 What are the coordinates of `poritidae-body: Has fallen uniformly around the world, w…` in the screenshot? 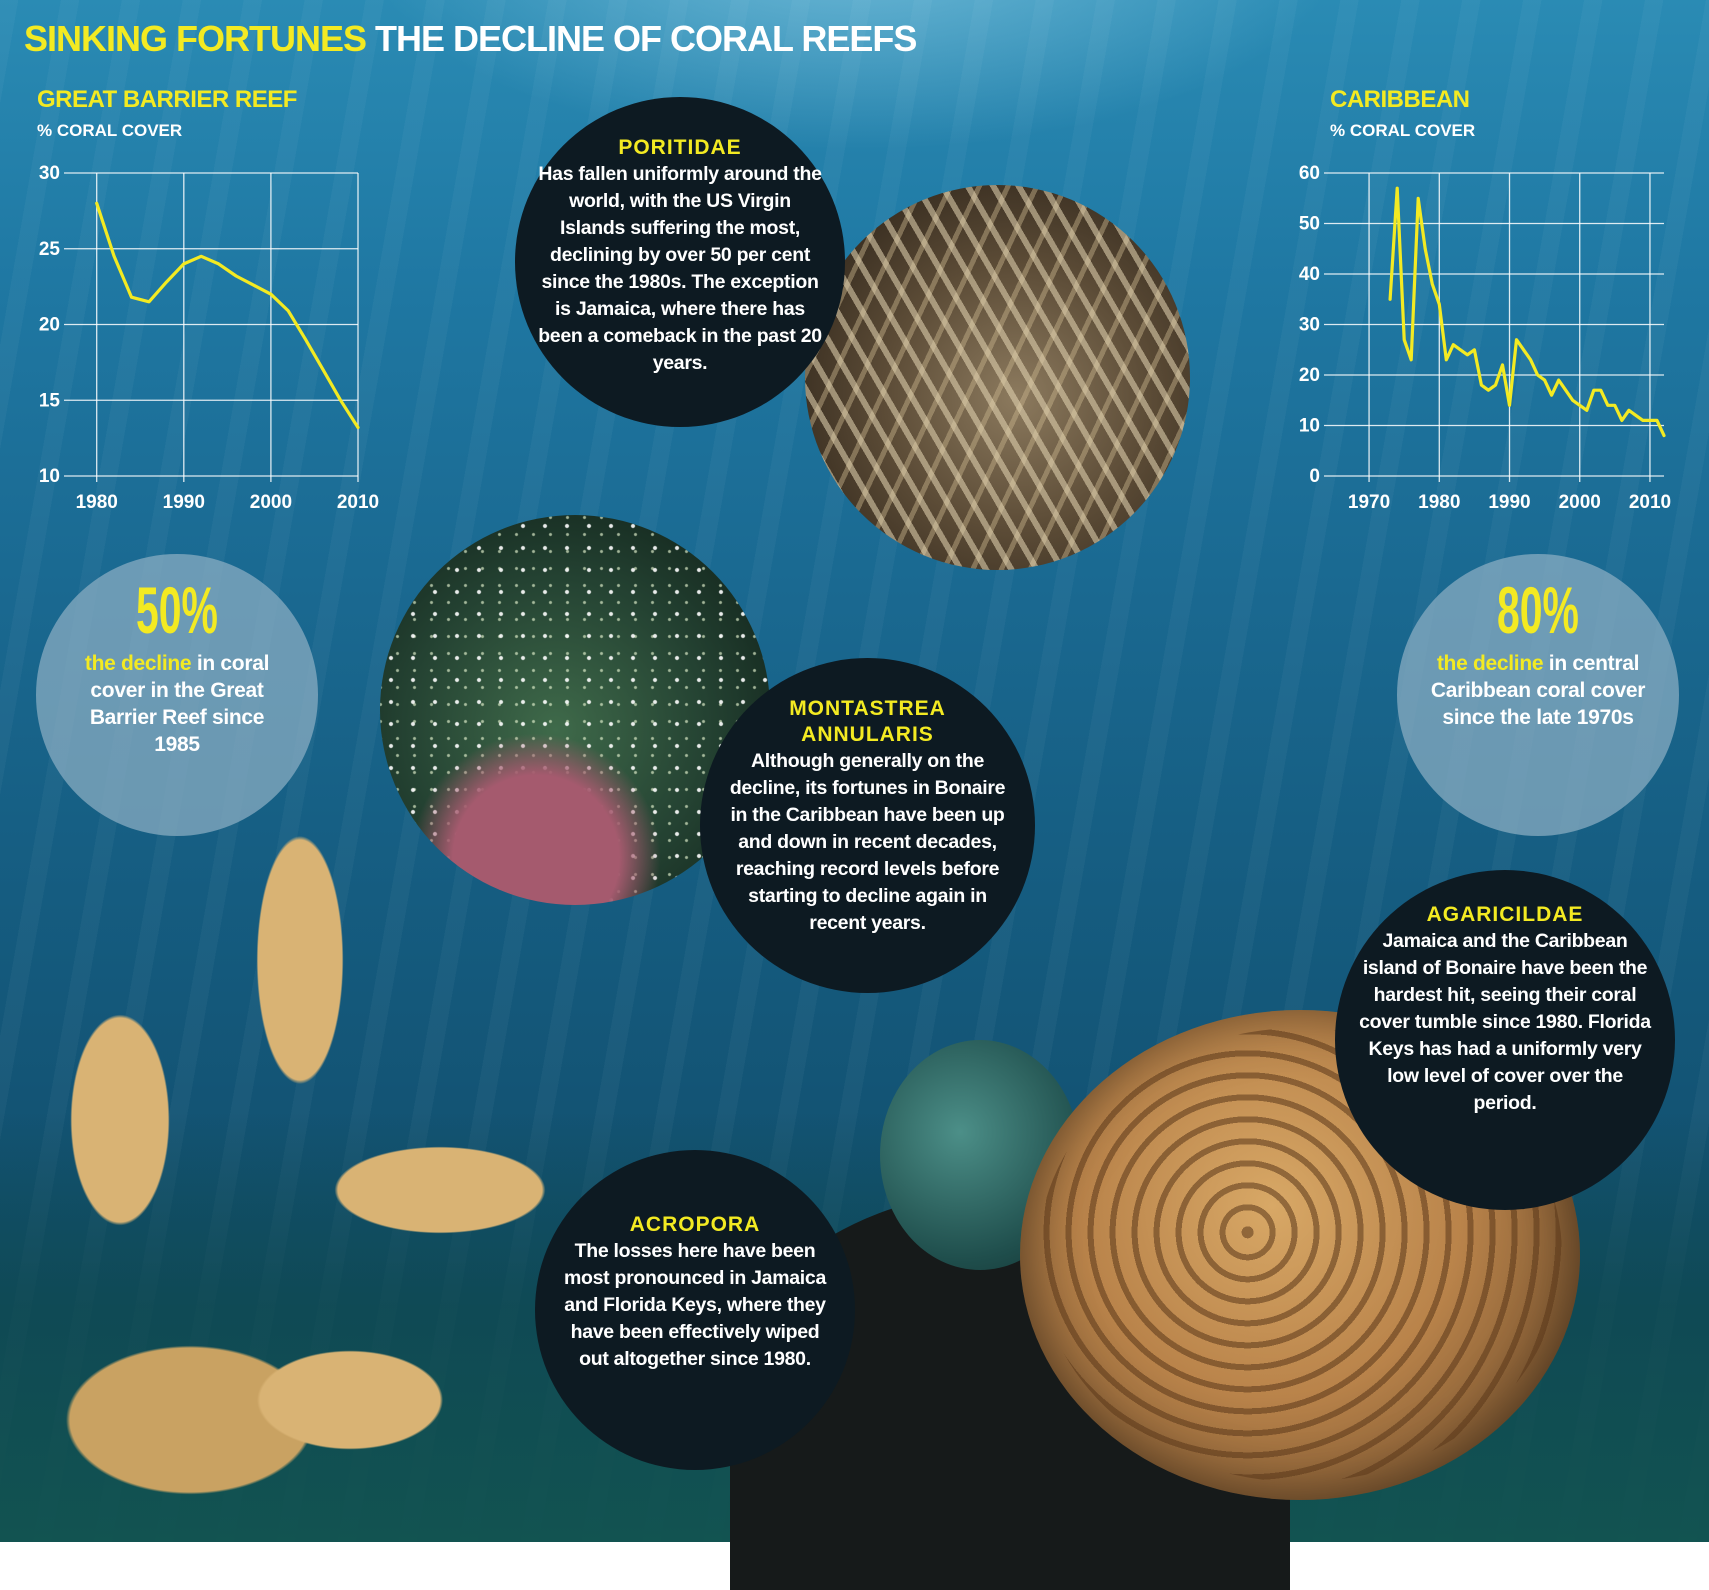 It's located at (680, 268).